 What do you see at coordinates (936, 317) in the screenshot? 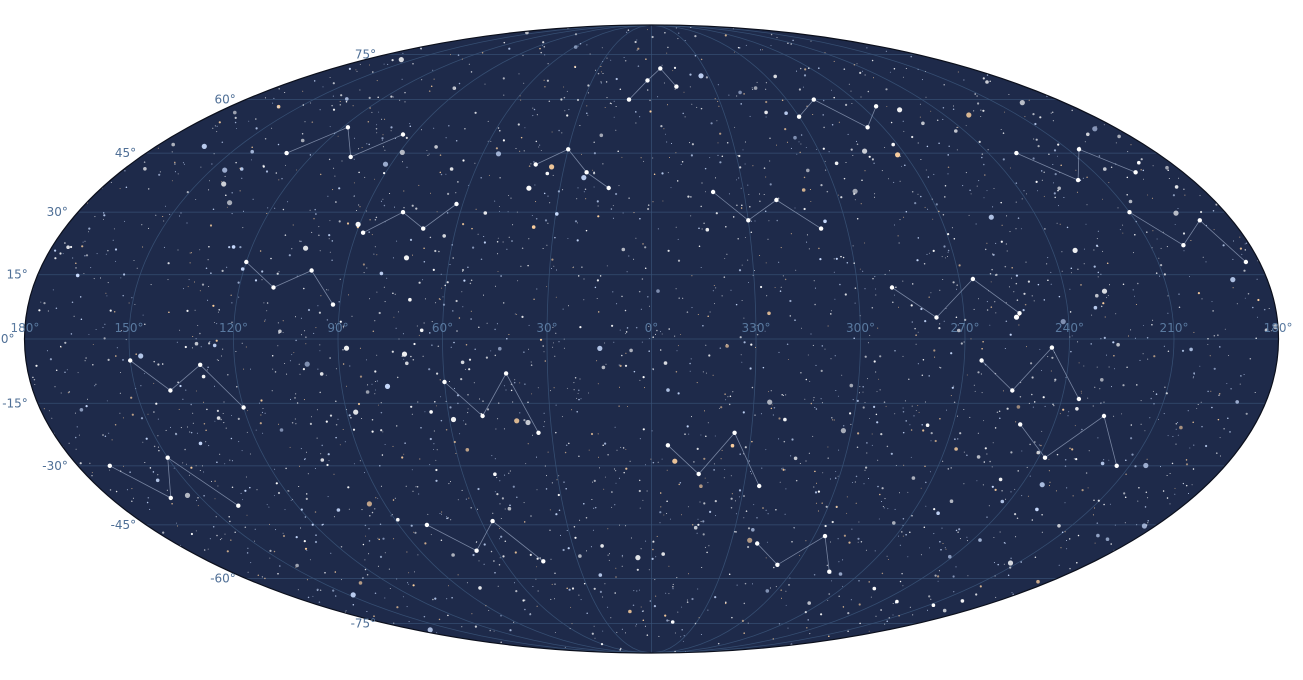
I see `constellation-star` at bounding box center [936, 317].